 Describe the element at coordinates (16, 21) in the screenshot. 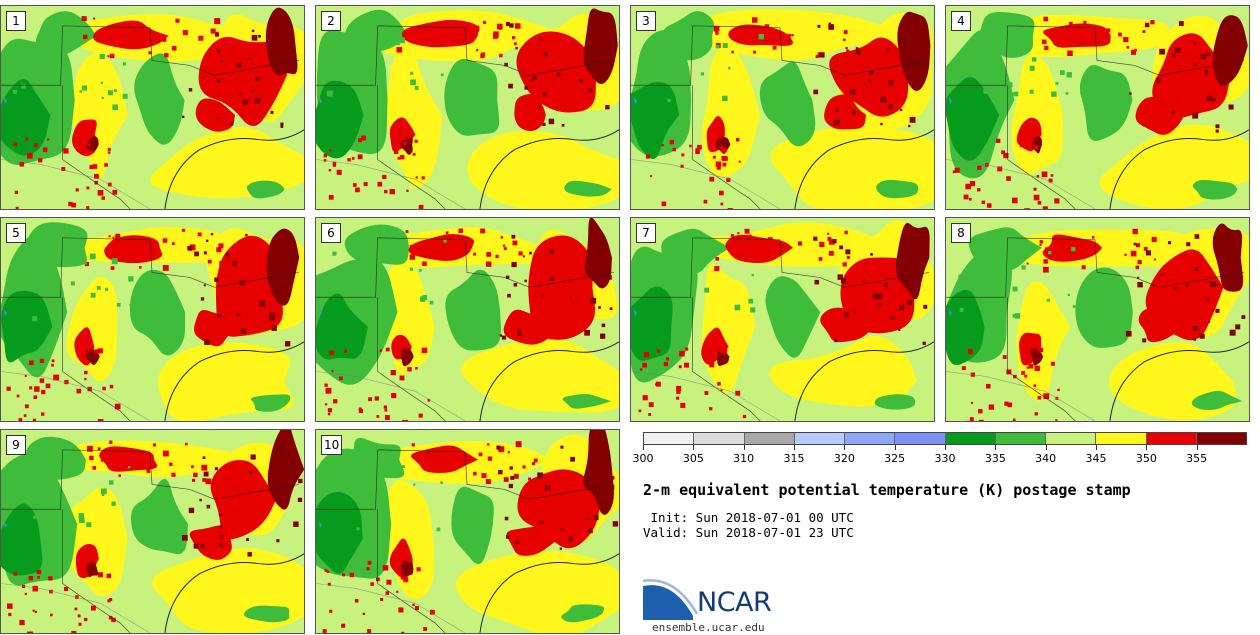

I see `member-label: 1` at that location.